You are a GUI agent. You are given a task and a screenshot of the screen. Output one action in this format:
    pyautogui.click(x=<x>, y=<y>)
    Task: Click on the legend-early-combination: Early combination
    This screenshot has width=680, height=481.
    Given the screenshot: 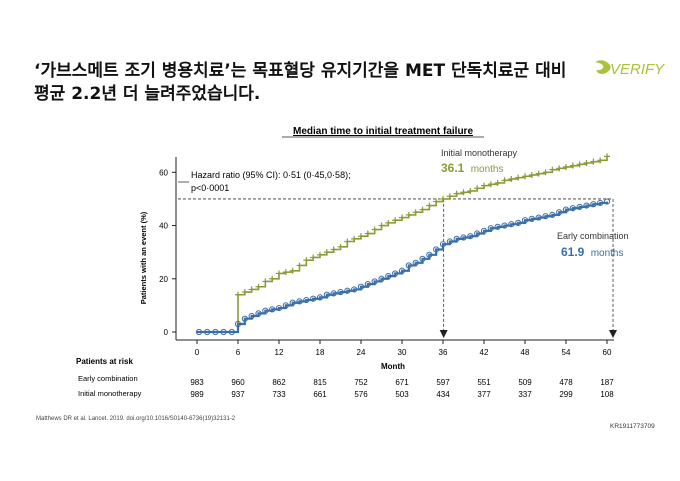 What is the action you would take?
    pyautogui.click(x=593, y=236)
    